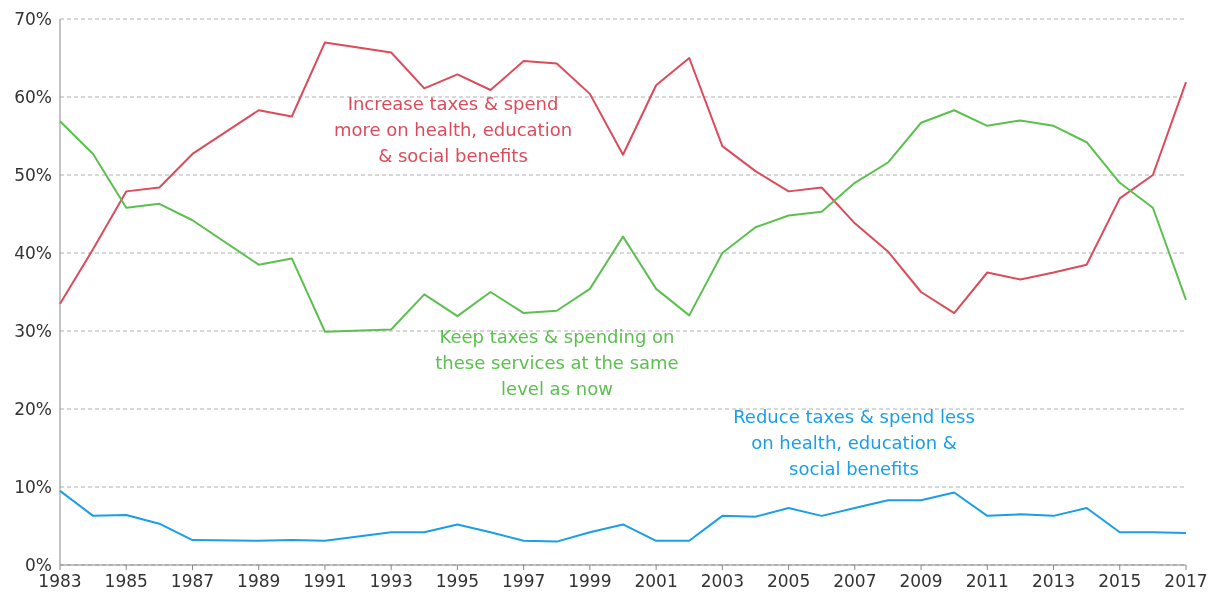 The height and width of the screenshot is (604, 1214). I want to click on y-tick-label: 10%, so click(33, 486).